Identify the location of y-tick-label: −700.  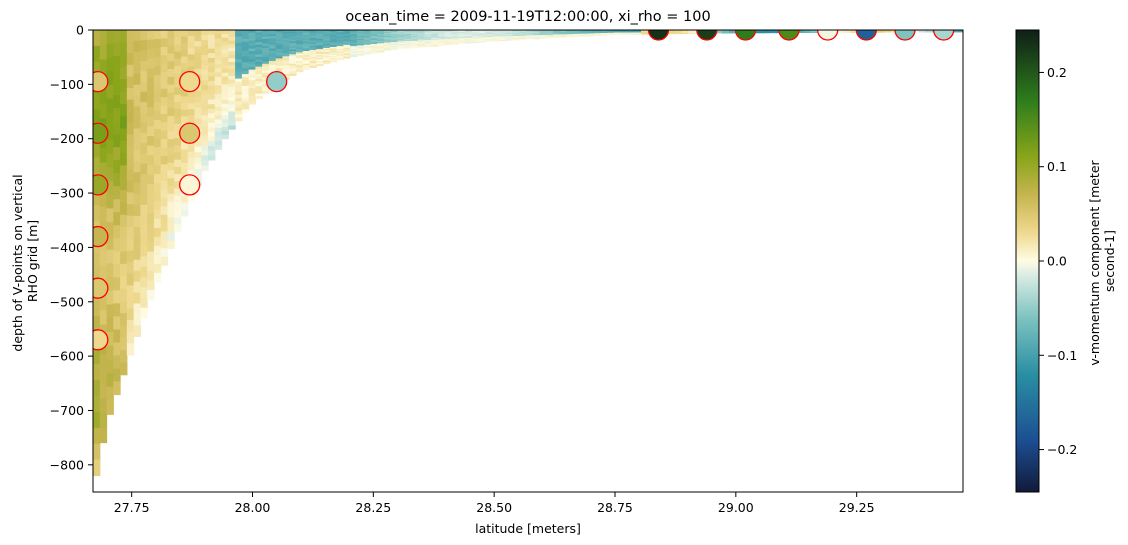
(67, 410).